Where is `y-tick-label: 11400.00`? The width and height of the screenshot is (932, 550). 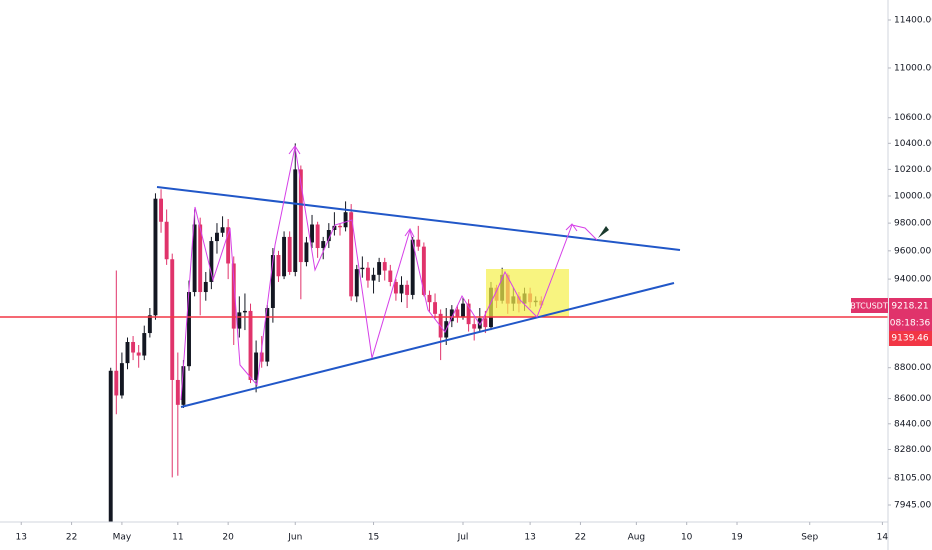 y-tick-label: 11400.00 is located at coordinates (913, 20).